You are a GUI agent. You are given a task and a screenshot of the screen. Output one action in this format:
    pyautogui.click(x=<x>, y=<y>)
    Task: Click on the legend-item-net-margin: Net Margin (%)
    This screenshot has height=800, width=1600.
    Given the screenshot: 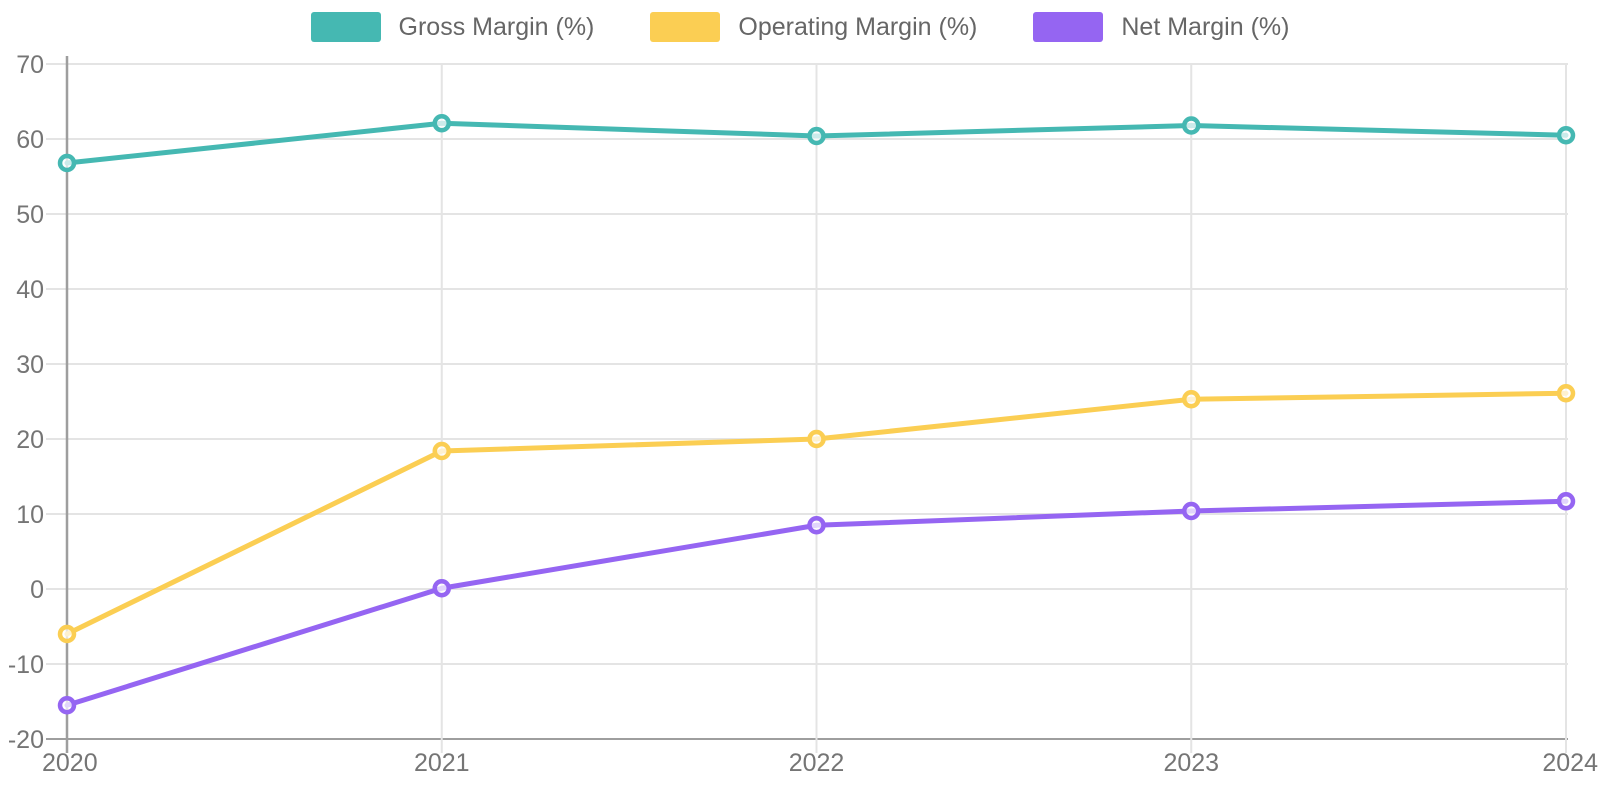 What is the action you would take?
    pyautogui.click(x=1161, y=27)
    